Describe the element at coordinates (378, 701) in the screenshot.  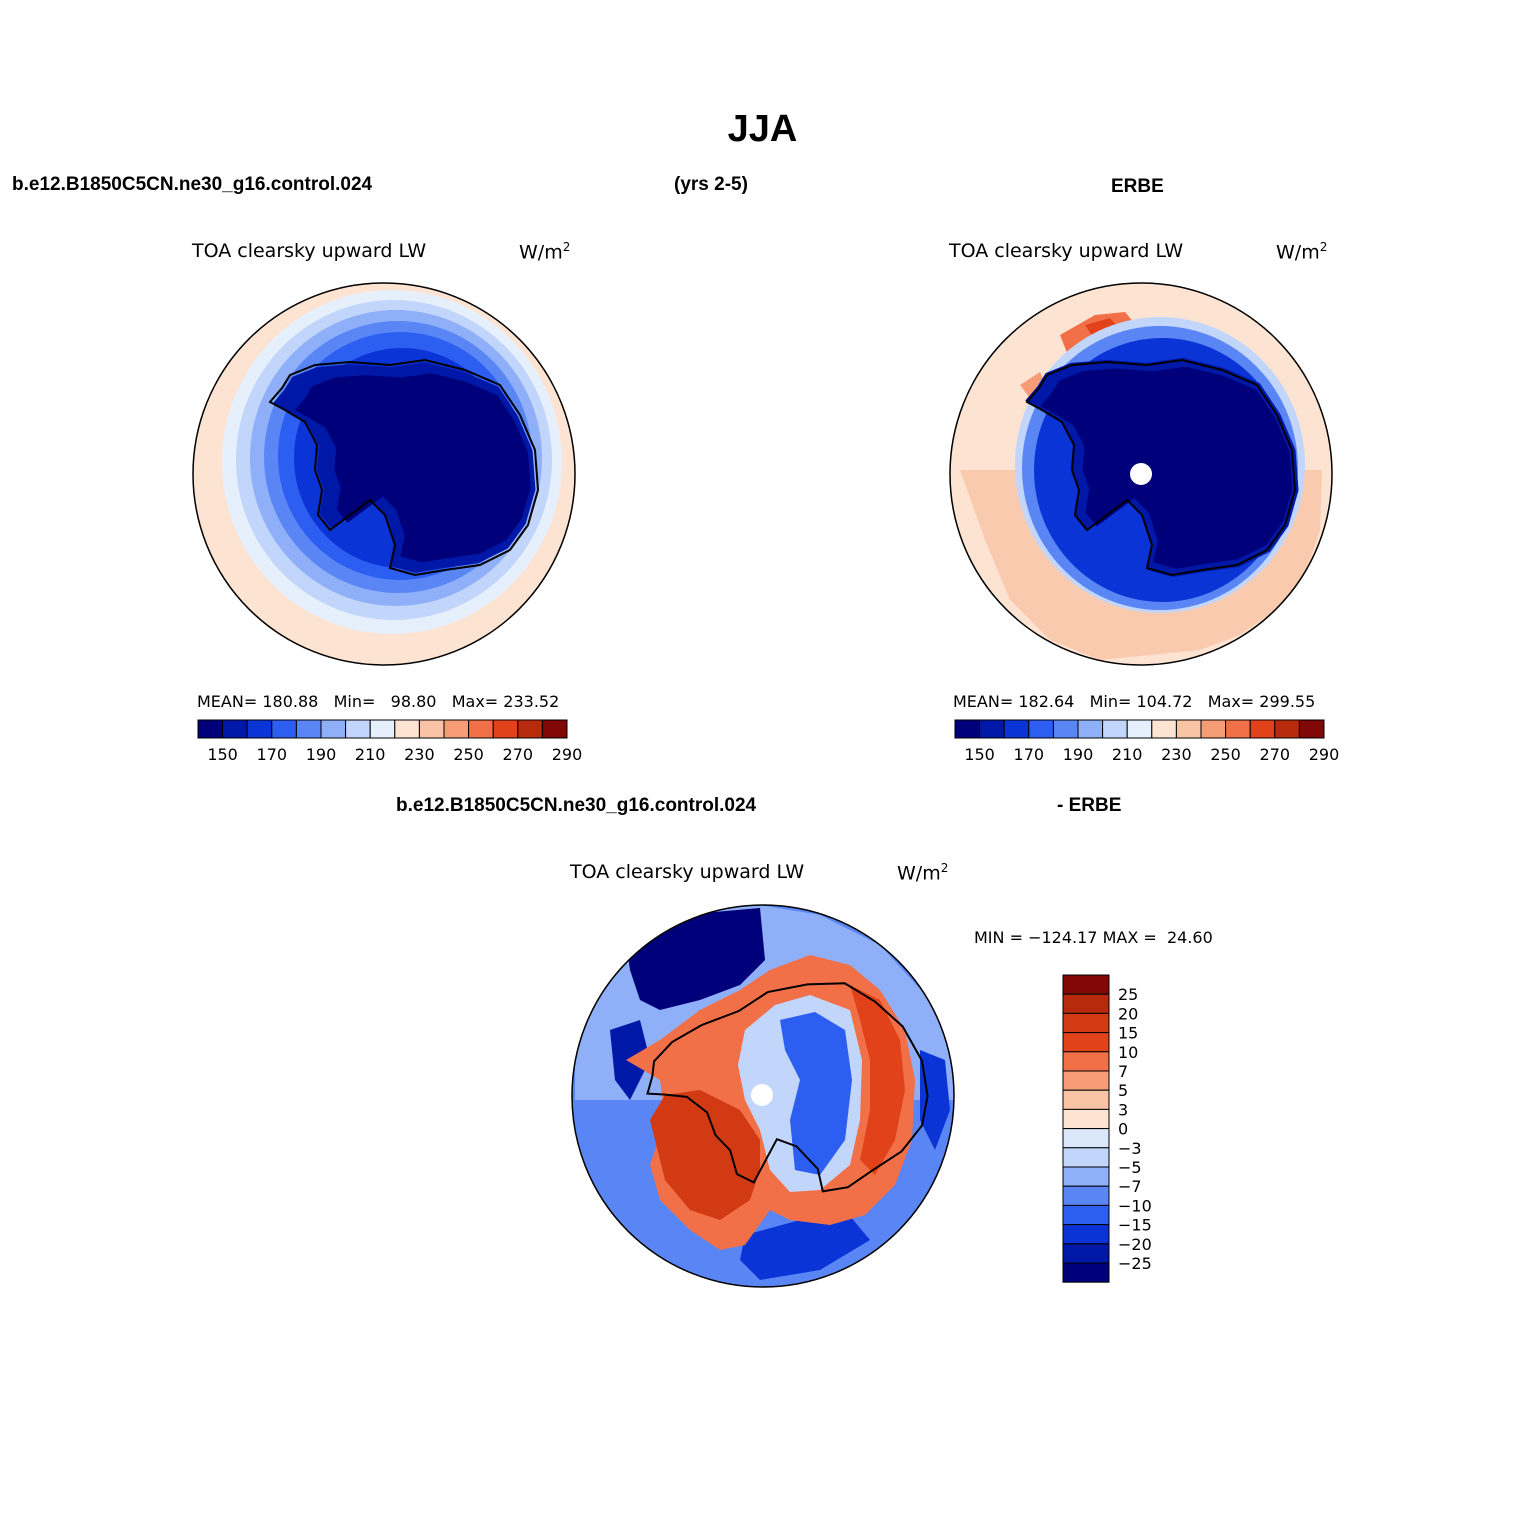
I see `panel1-stats: MEAN= 180.88 Min= 98.80 Max= 233.52` at that location.